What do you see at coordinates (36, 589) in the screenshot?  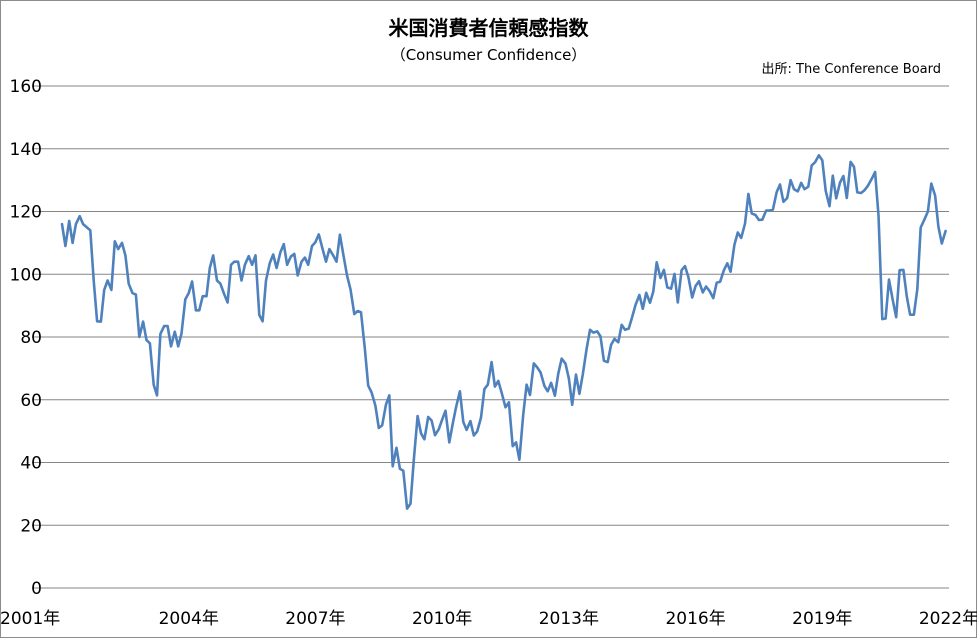 I see `y-tick-label: 0` at bounding box center [36, 589].